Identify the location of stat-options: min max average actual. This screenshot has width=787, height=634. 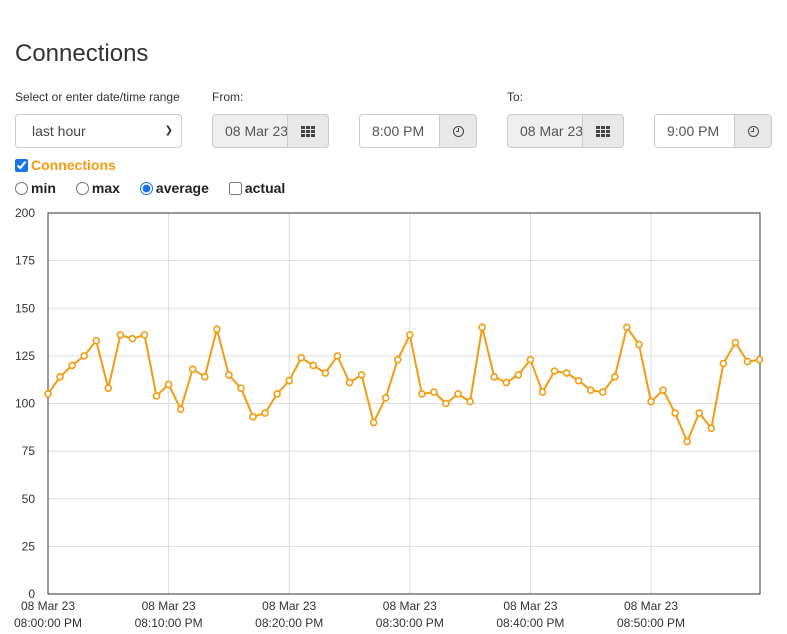
(160, 188).